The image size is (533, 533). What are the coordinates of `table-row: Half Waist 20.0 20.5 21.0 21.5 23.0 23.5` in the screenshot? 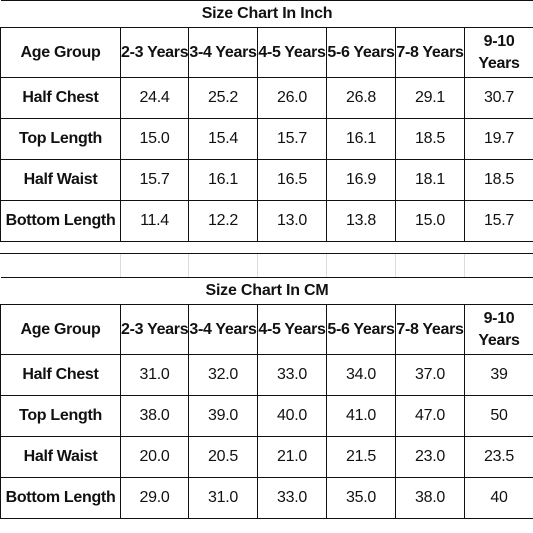 It's located at (266, 457).